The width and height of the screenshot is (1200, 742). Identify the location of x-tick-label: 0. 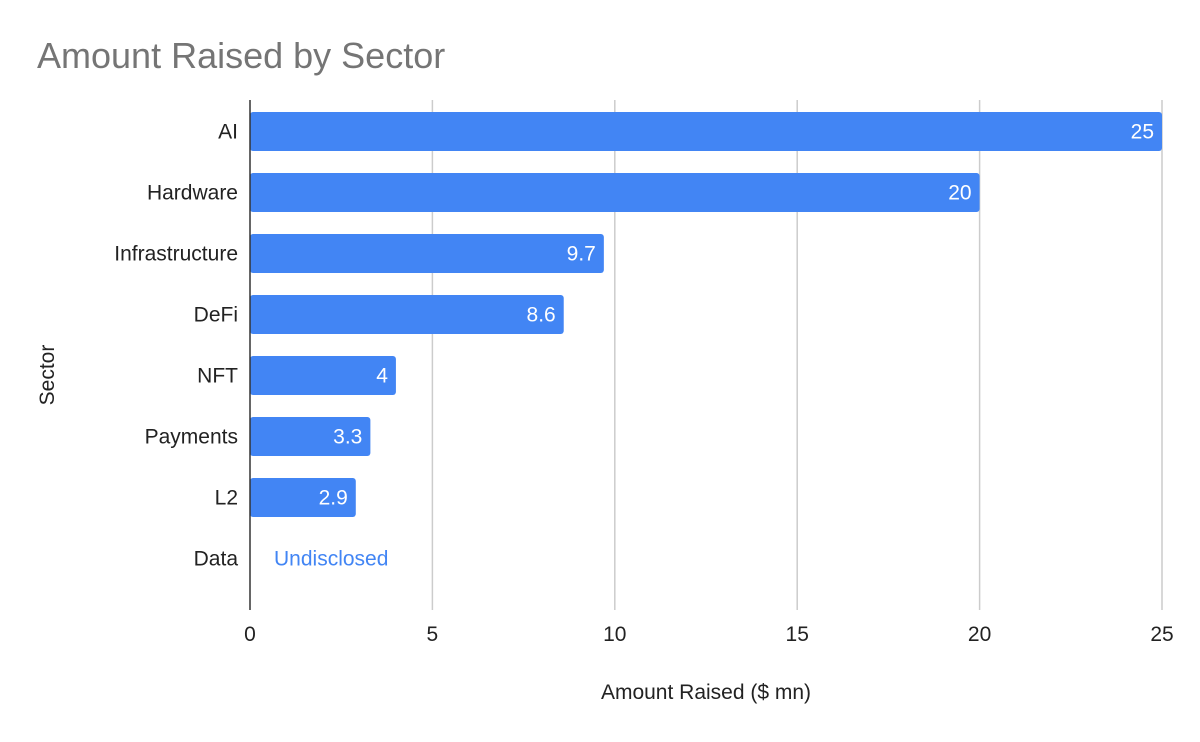
(250, 634).